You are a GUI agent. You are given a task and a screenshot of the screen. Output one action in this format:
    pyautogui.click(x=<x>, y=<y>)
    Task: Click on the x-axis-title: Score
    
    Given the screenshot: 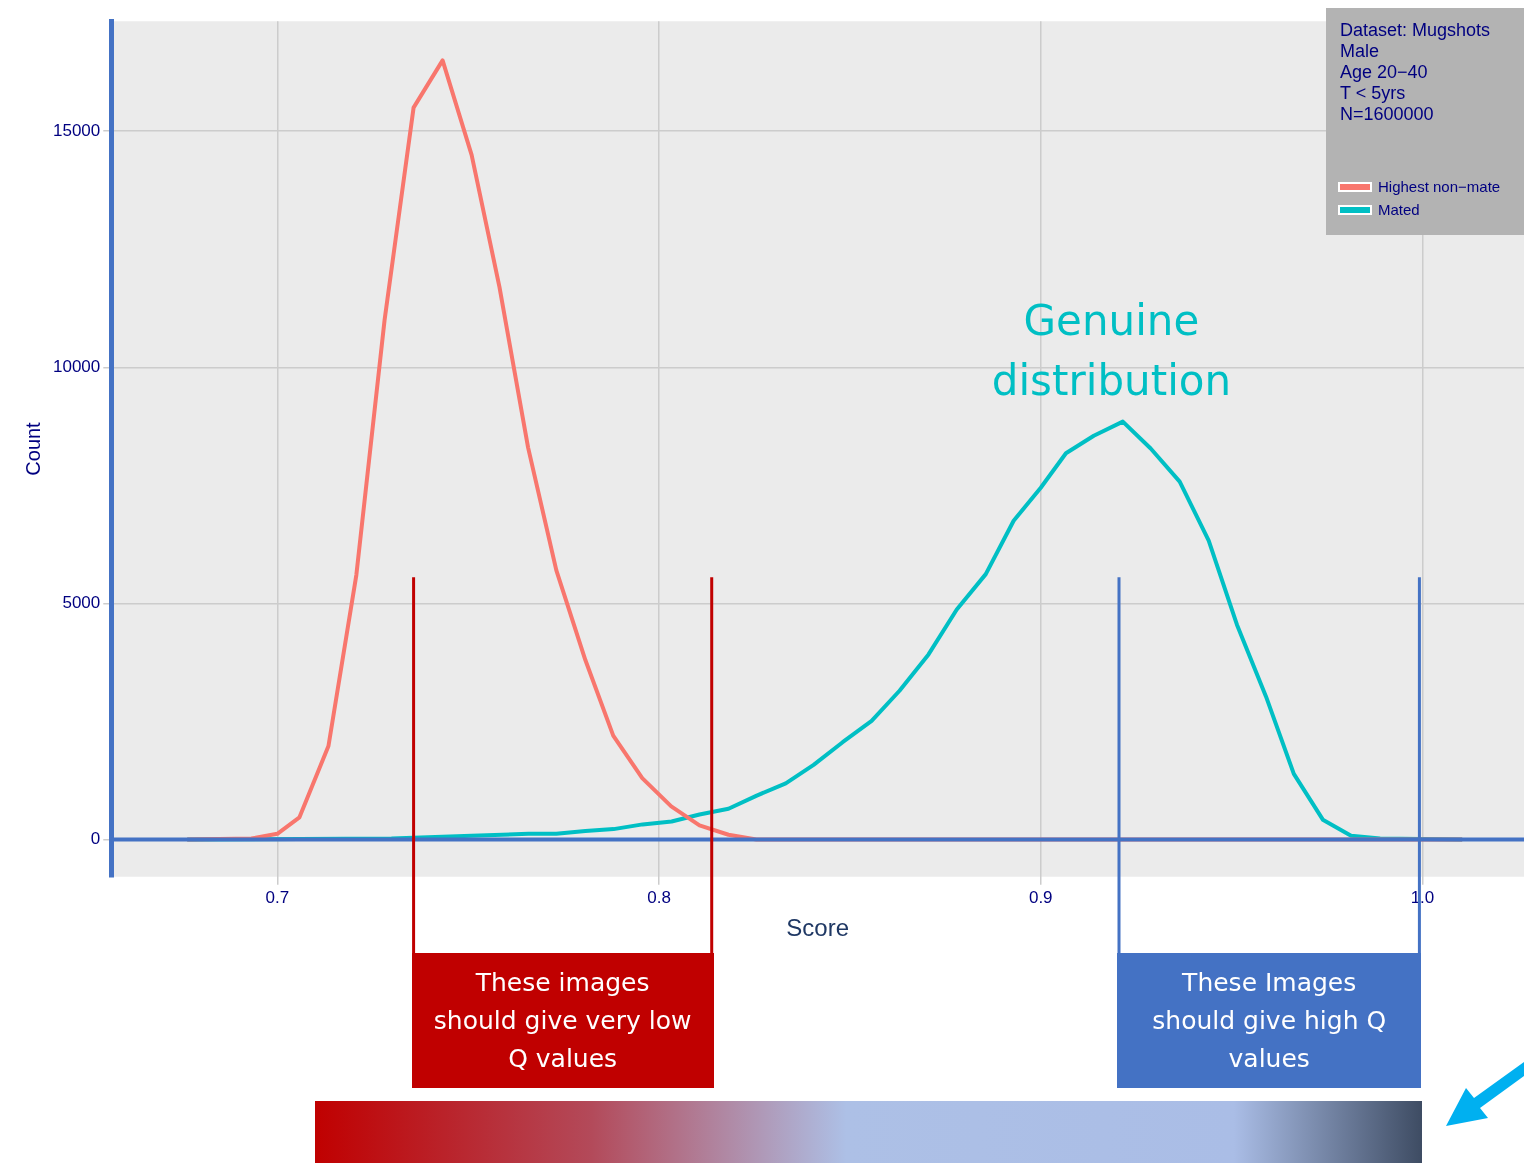 What is the action you would take?
    pyautogui.click(x=817, y=928)
    